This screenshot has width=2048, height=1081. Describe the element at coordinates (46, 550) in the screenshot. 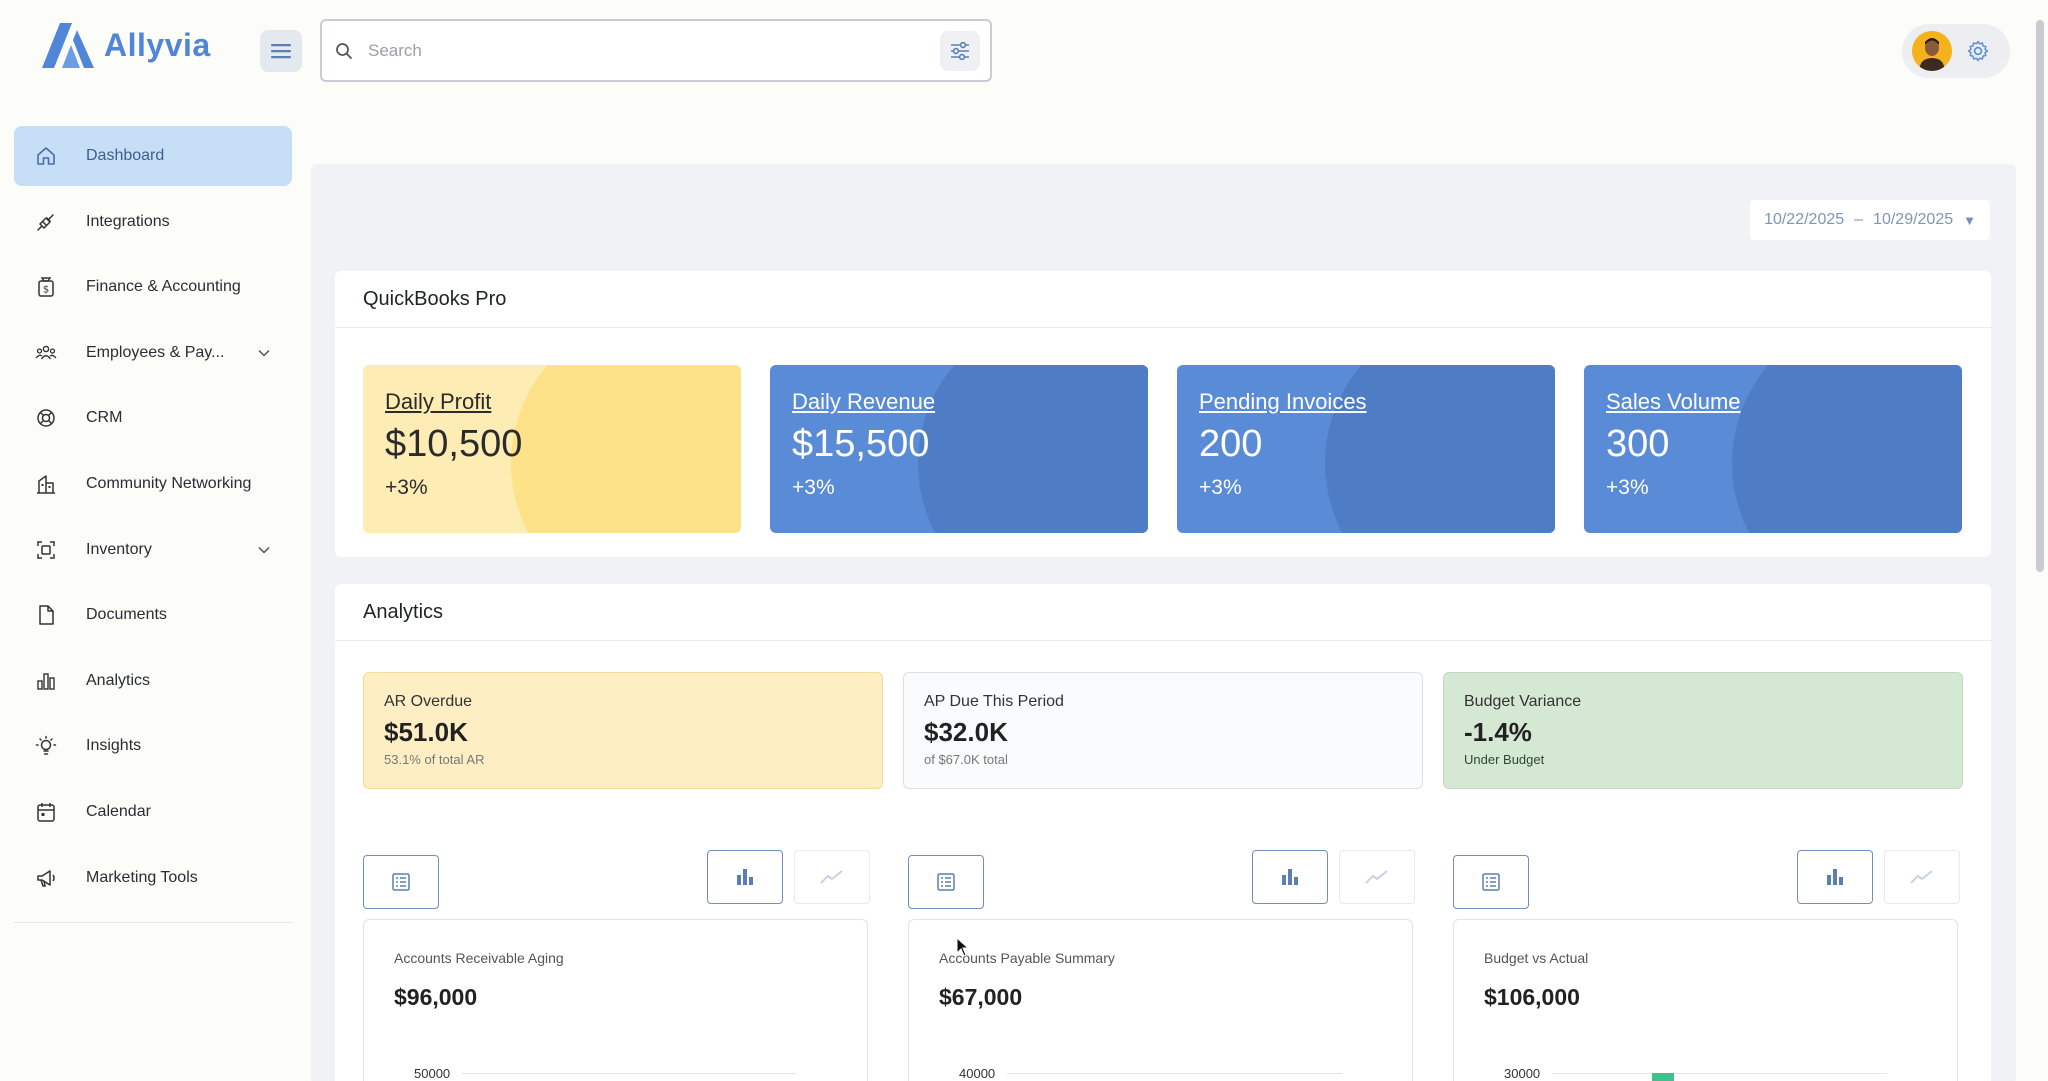

I see `scan-box-icon` at that location.